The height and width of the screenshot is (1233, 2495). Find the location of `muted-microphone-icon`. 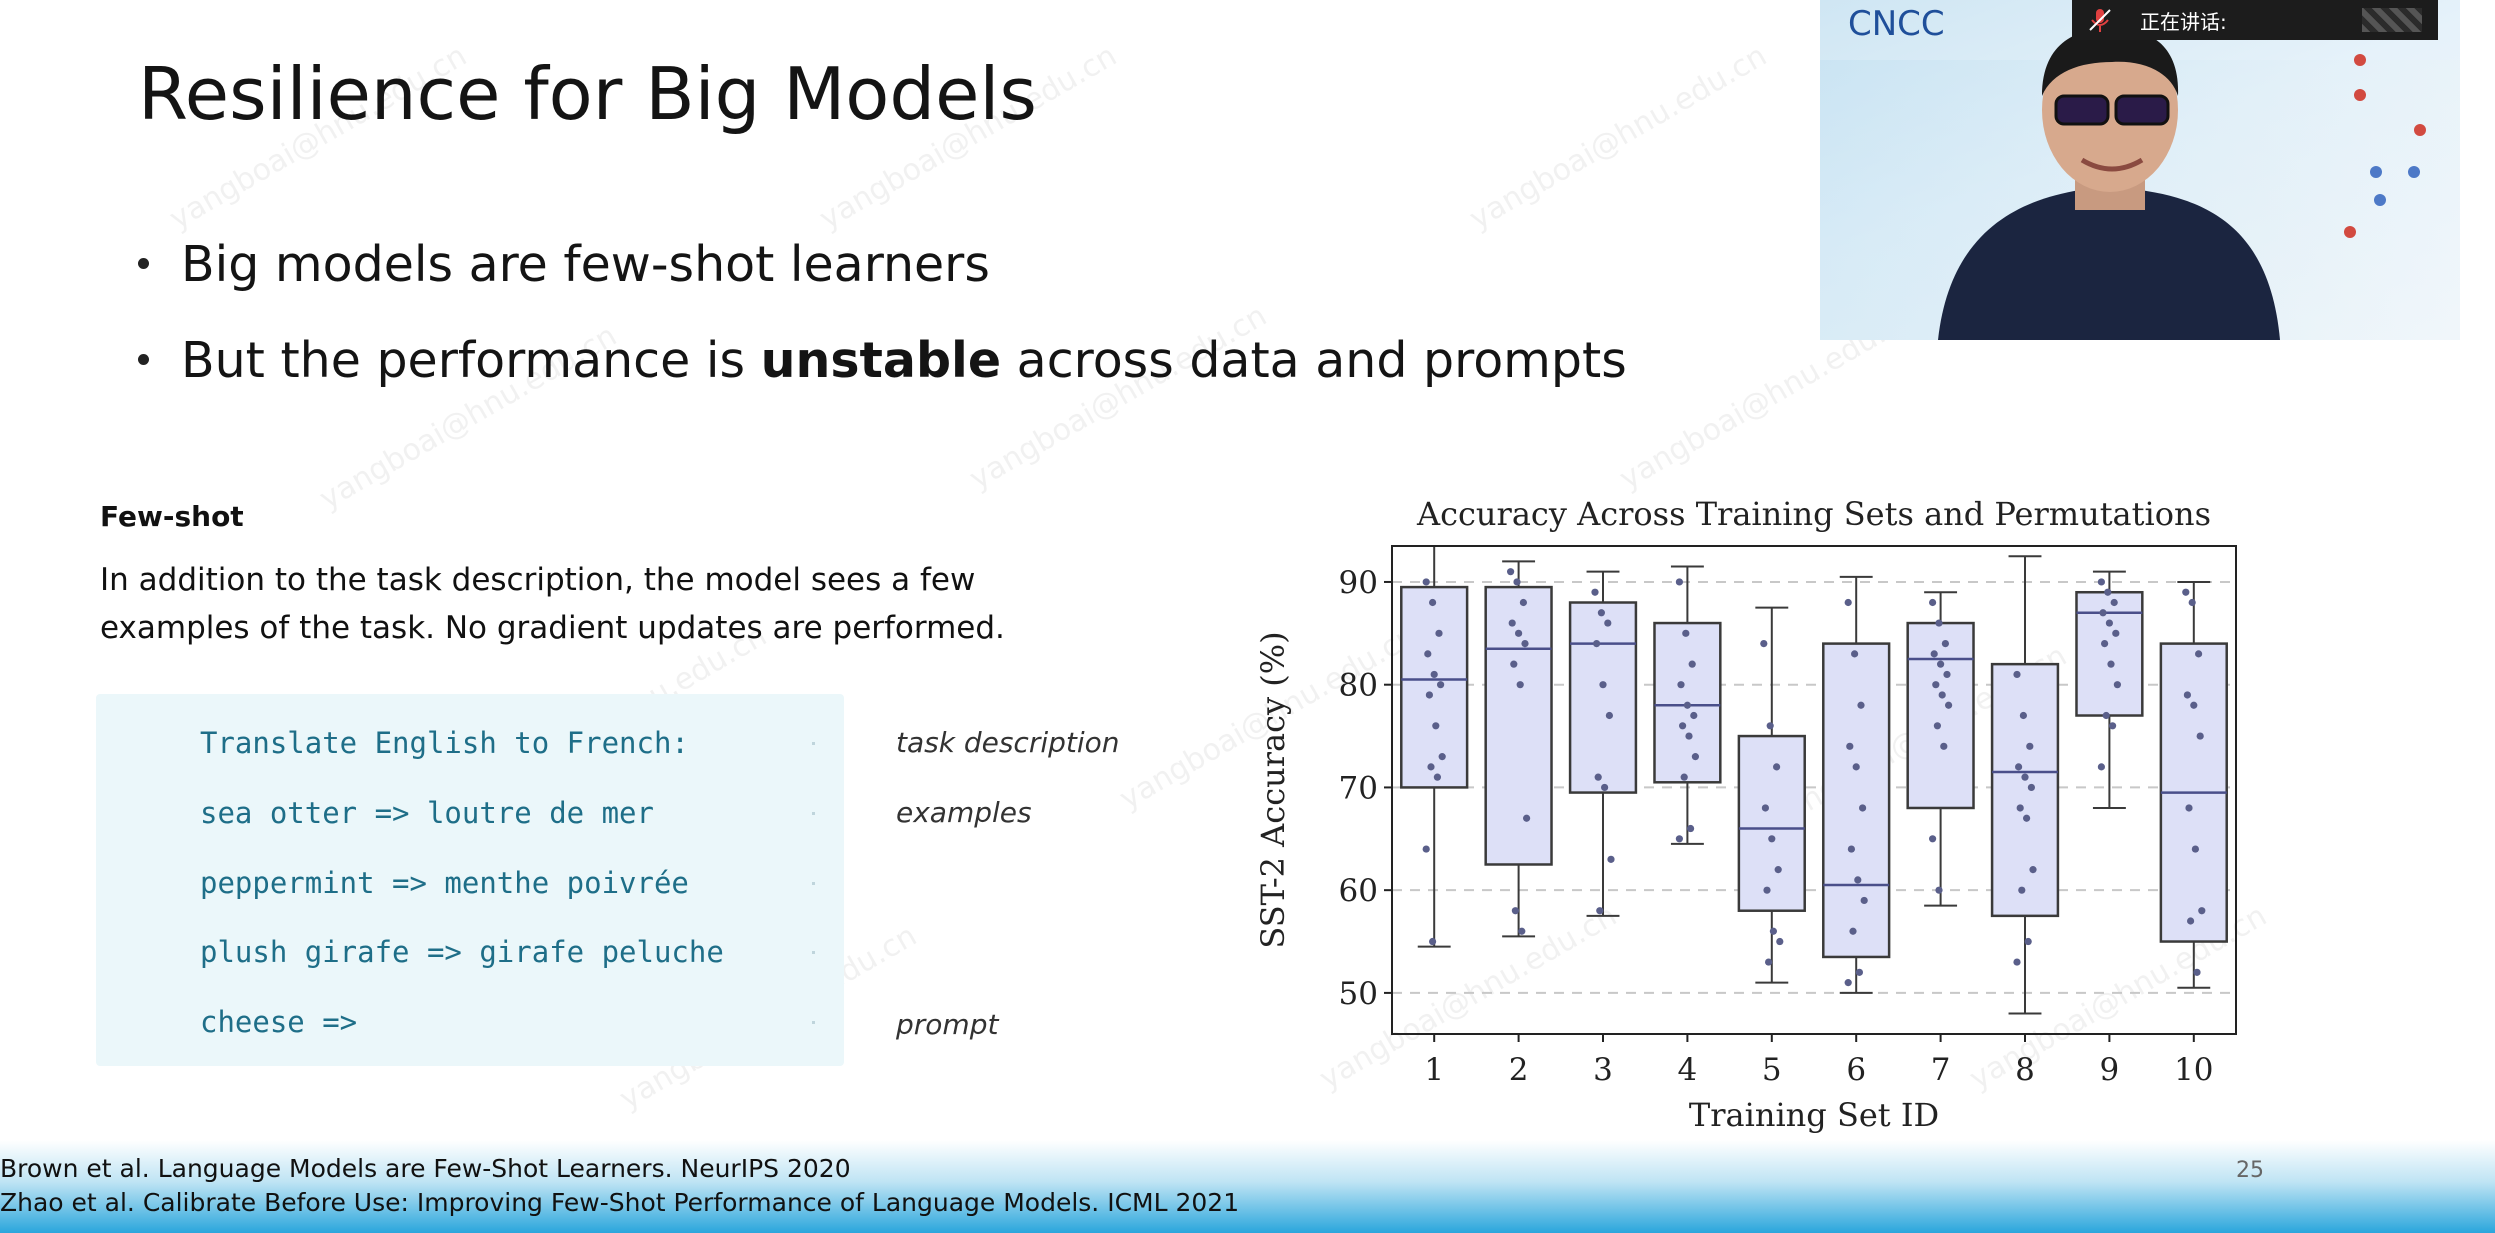

muted-microphone-icon is located at coordinates (2100, 20).